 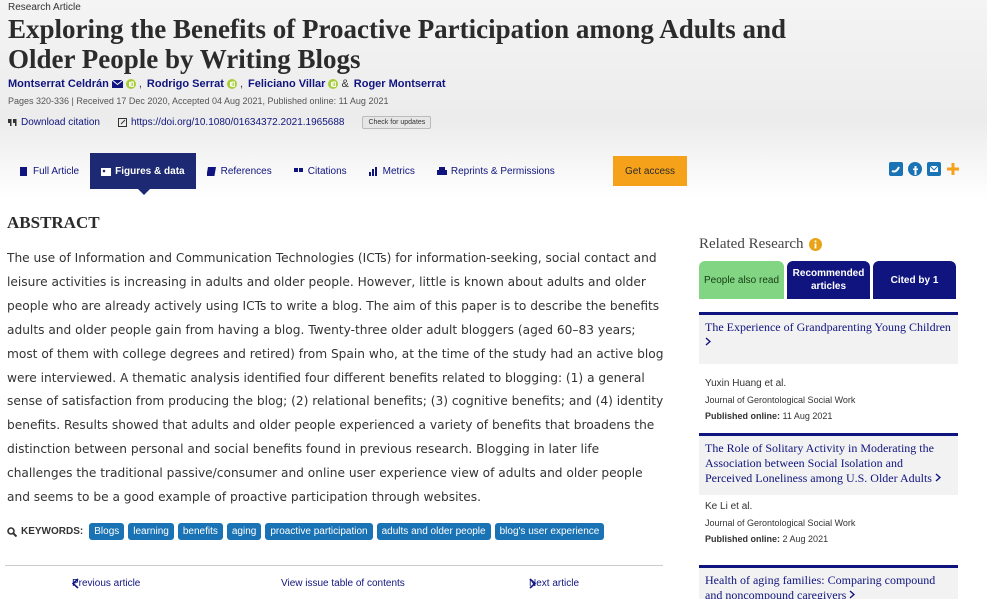 I want to click on tab-label: References, so click(x=246, y=171).